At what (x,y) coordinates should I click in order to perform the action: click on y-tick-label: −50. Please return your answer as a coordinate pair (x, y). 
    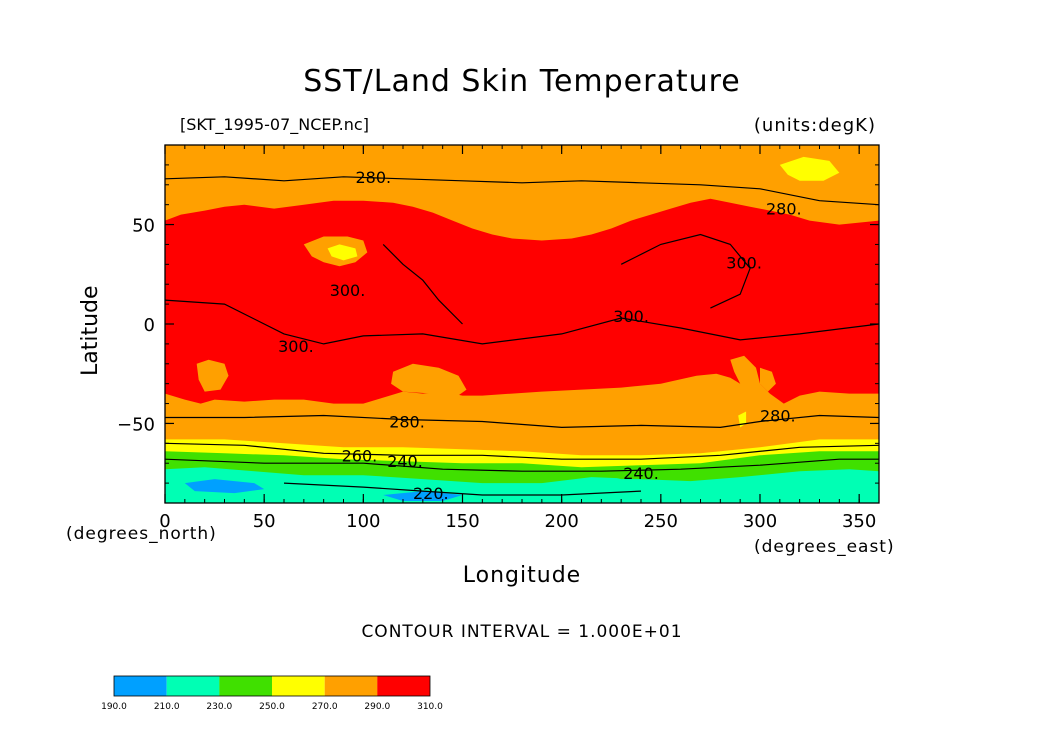
    Looking at the image, I should click on (136, 424).